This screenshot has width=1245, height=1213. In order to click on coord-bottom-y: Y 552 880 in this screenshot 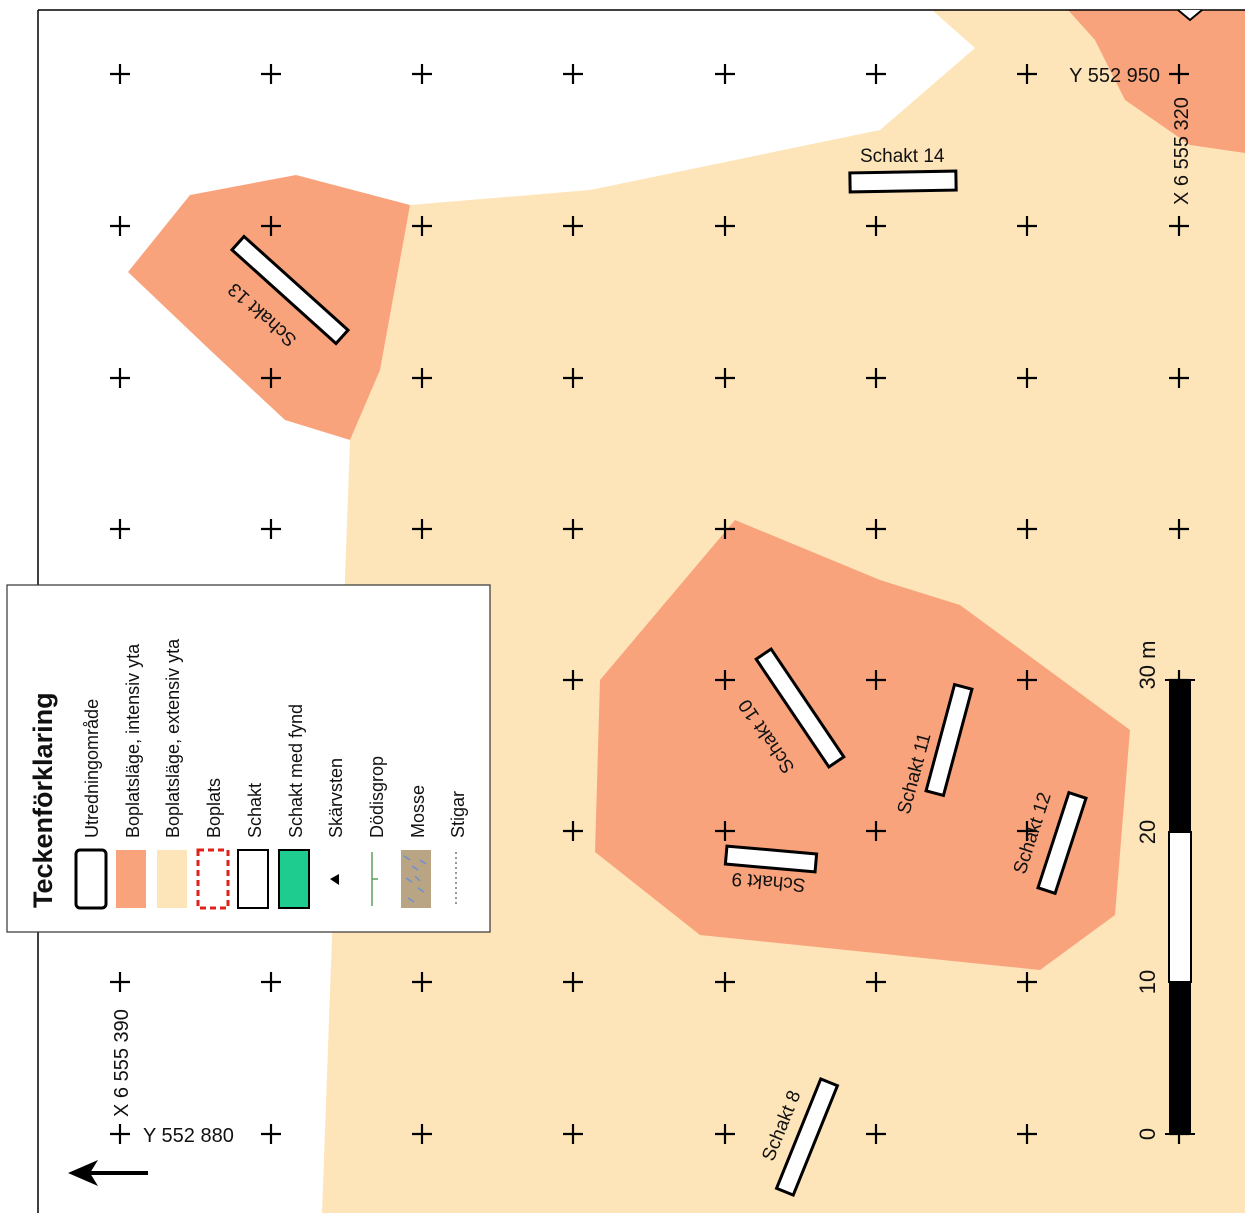, I will do `click(188, 1136)`.